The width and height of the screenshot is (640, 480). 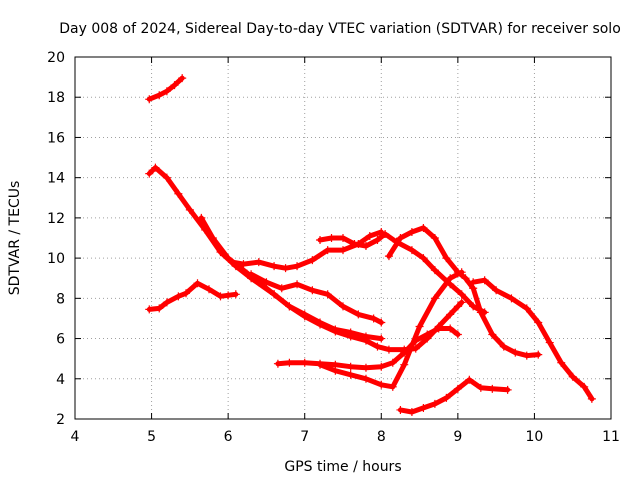 What do you see at coordinates (535, 437) in the screenshot?
I see `x-tick-label: 10` at bounding box center [535, 437].